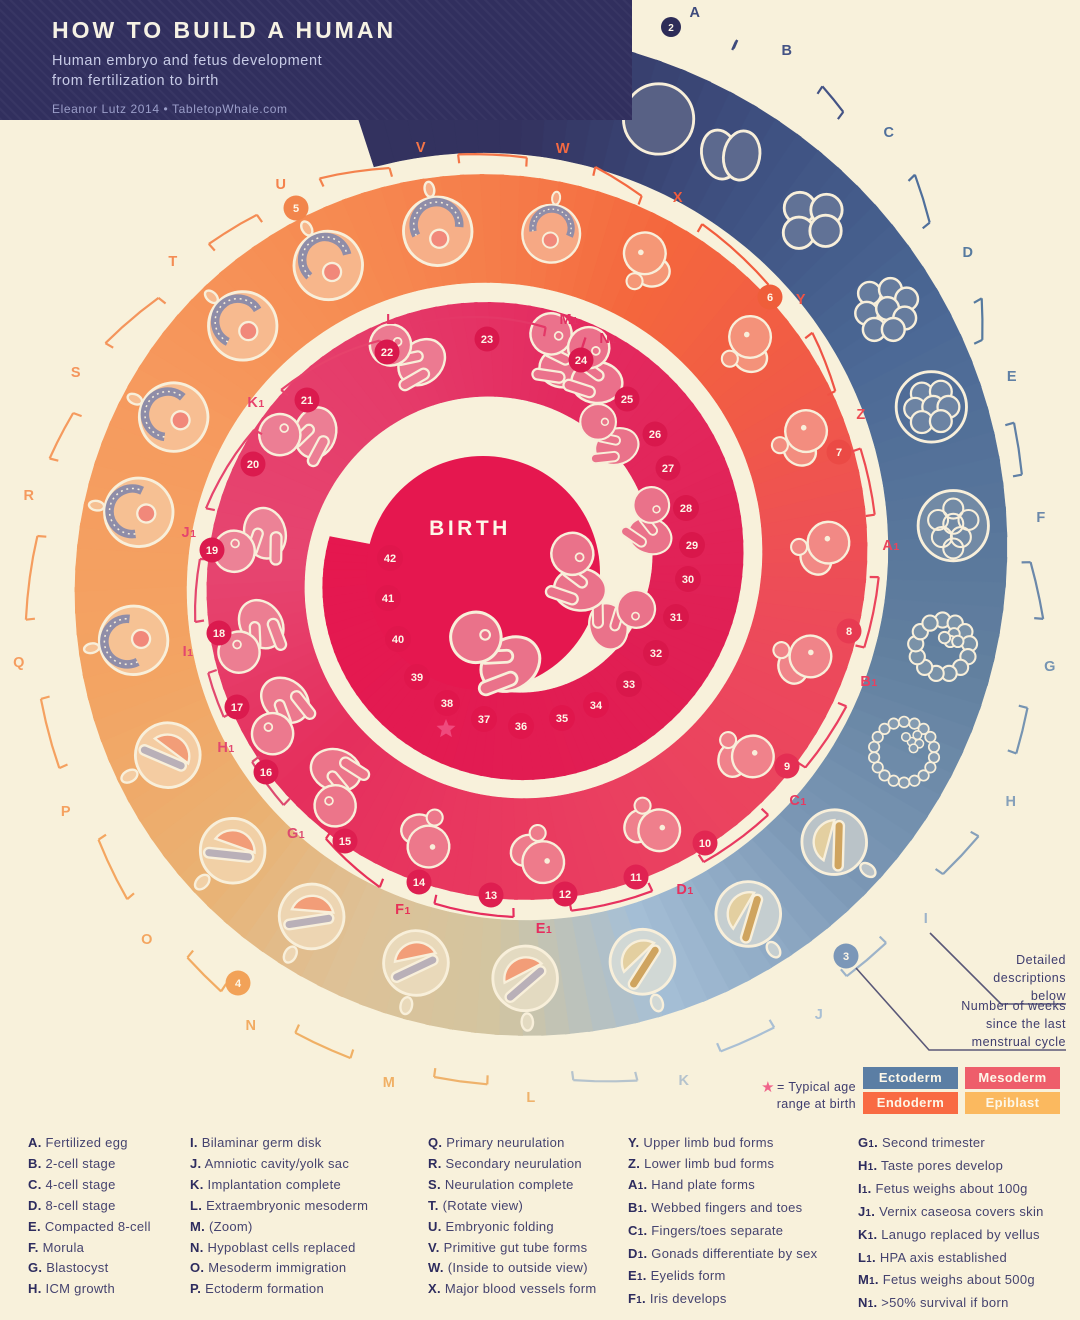  I want to click on stage-glyph-X, so click(646, 261).